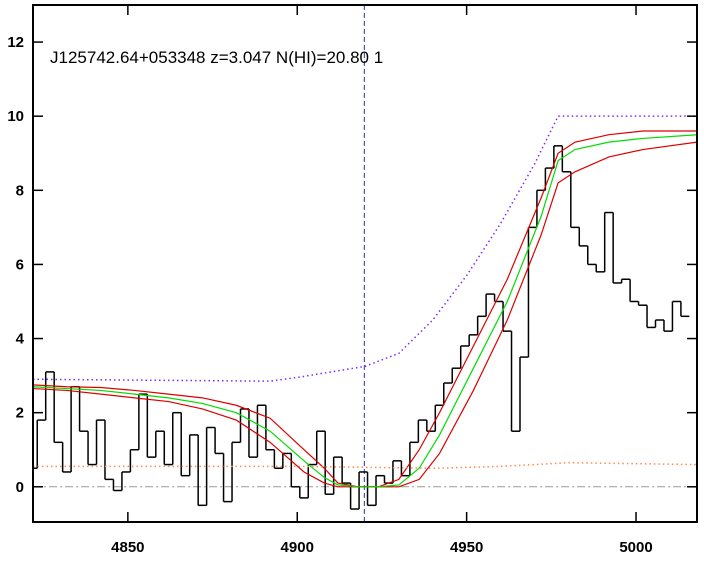 This screenshot has height=561, width=704. Describe the element at coordinates (20, 413) in the screenshot. I see `y-tick-label: 2` at that location.